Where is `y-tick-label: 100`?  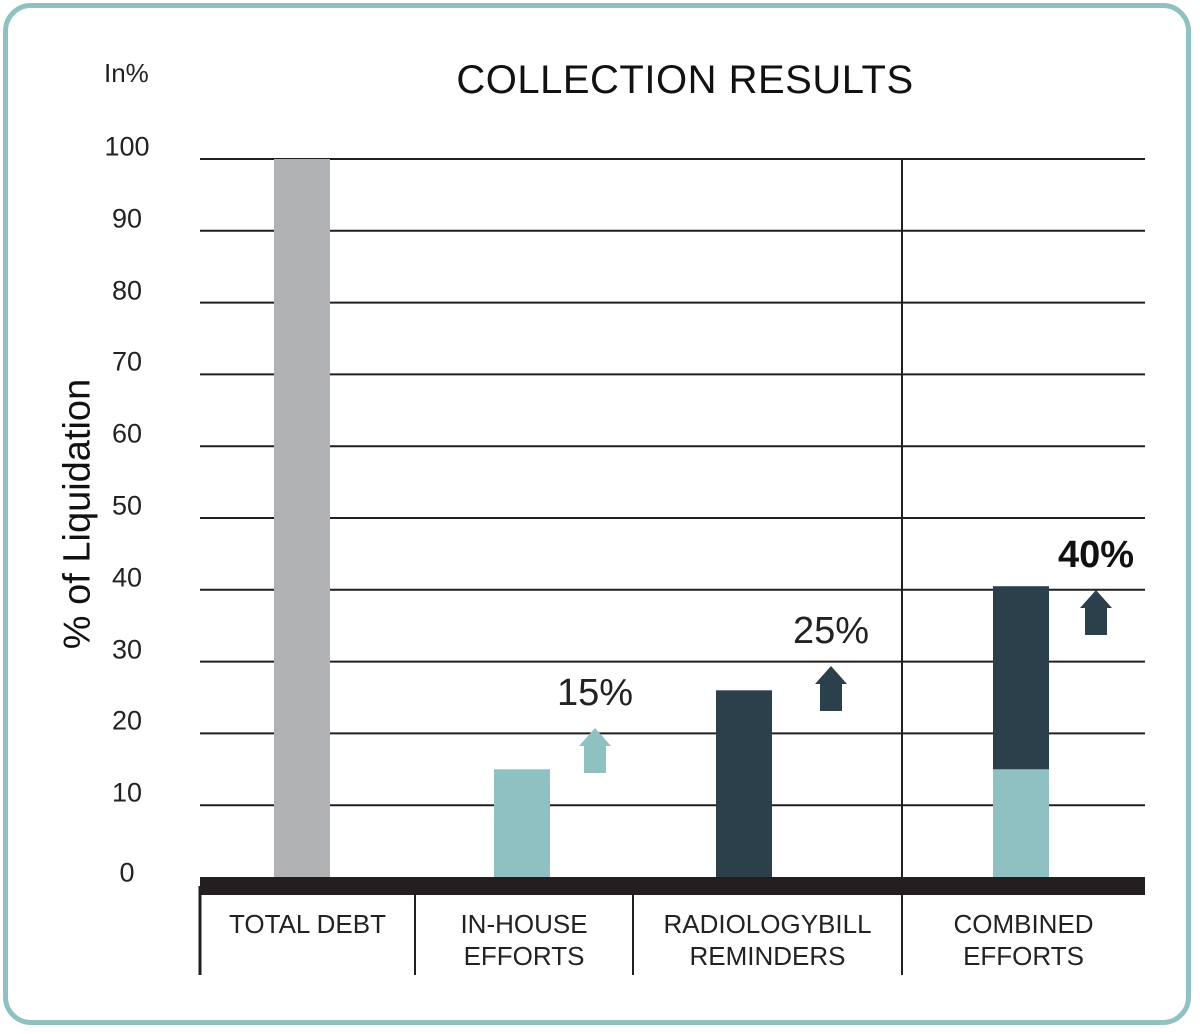 y-tick-label: 100 is located at coordinates (127, 146).